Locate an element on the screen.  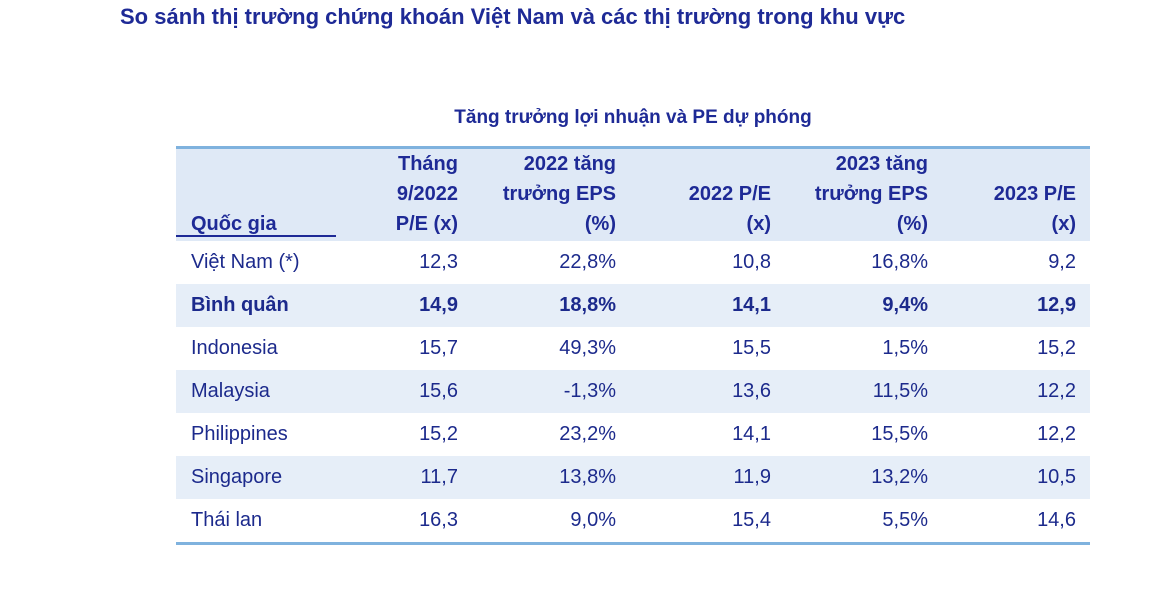
table-row: Singapore 11,7 13,8% 11,9 13,2% 10,5 is located at coordinates (633, 477).